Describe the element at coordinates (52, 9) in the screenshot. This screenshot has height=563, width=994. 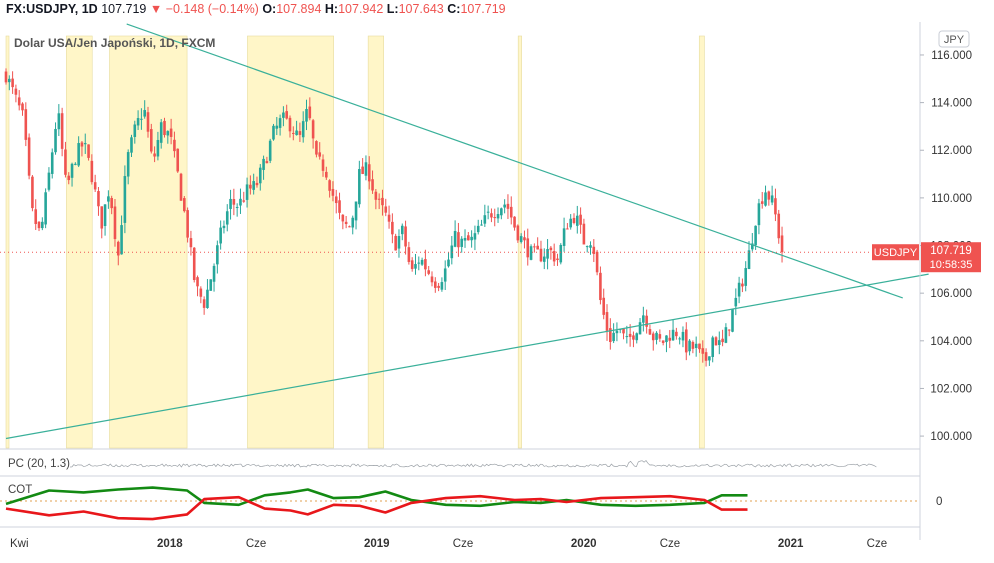
I see `symbol-name: FX:USDJPY, 1D` at that location.